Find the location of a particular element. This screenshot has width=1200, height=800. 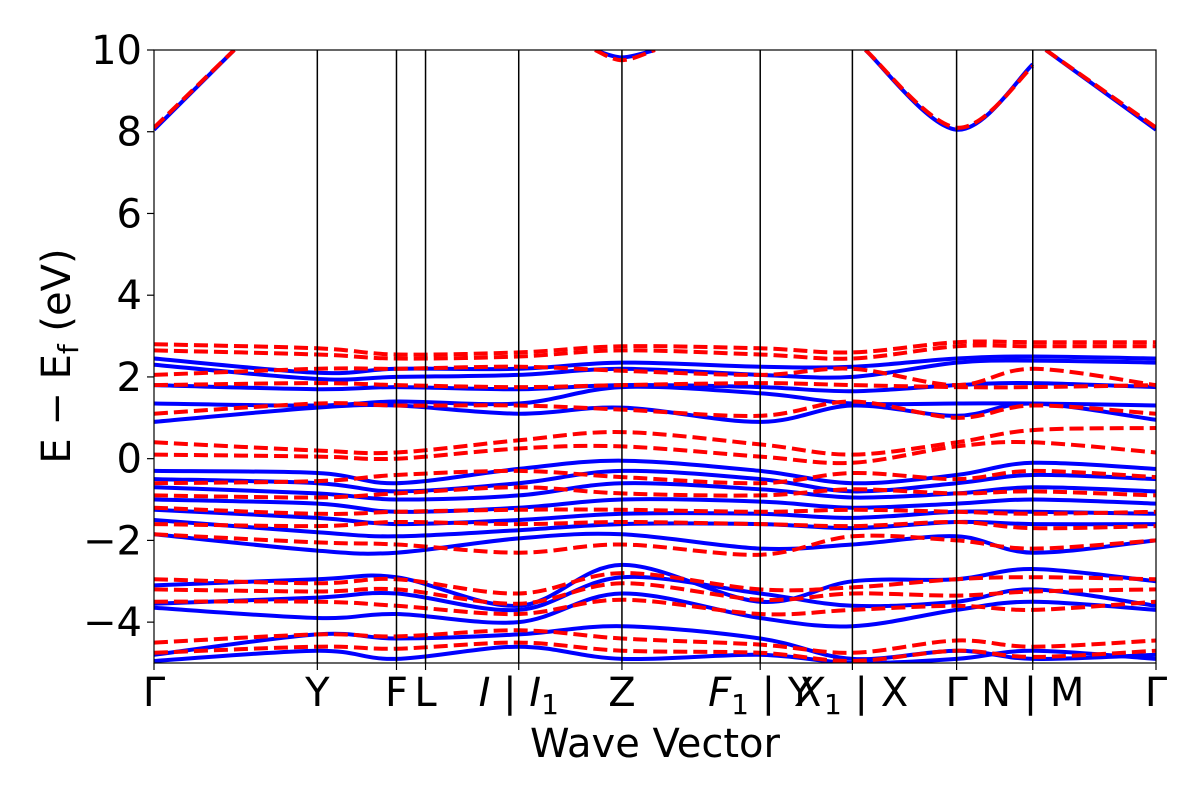

x-axis-label: Wave Vector is located at coordinates (655, 744).